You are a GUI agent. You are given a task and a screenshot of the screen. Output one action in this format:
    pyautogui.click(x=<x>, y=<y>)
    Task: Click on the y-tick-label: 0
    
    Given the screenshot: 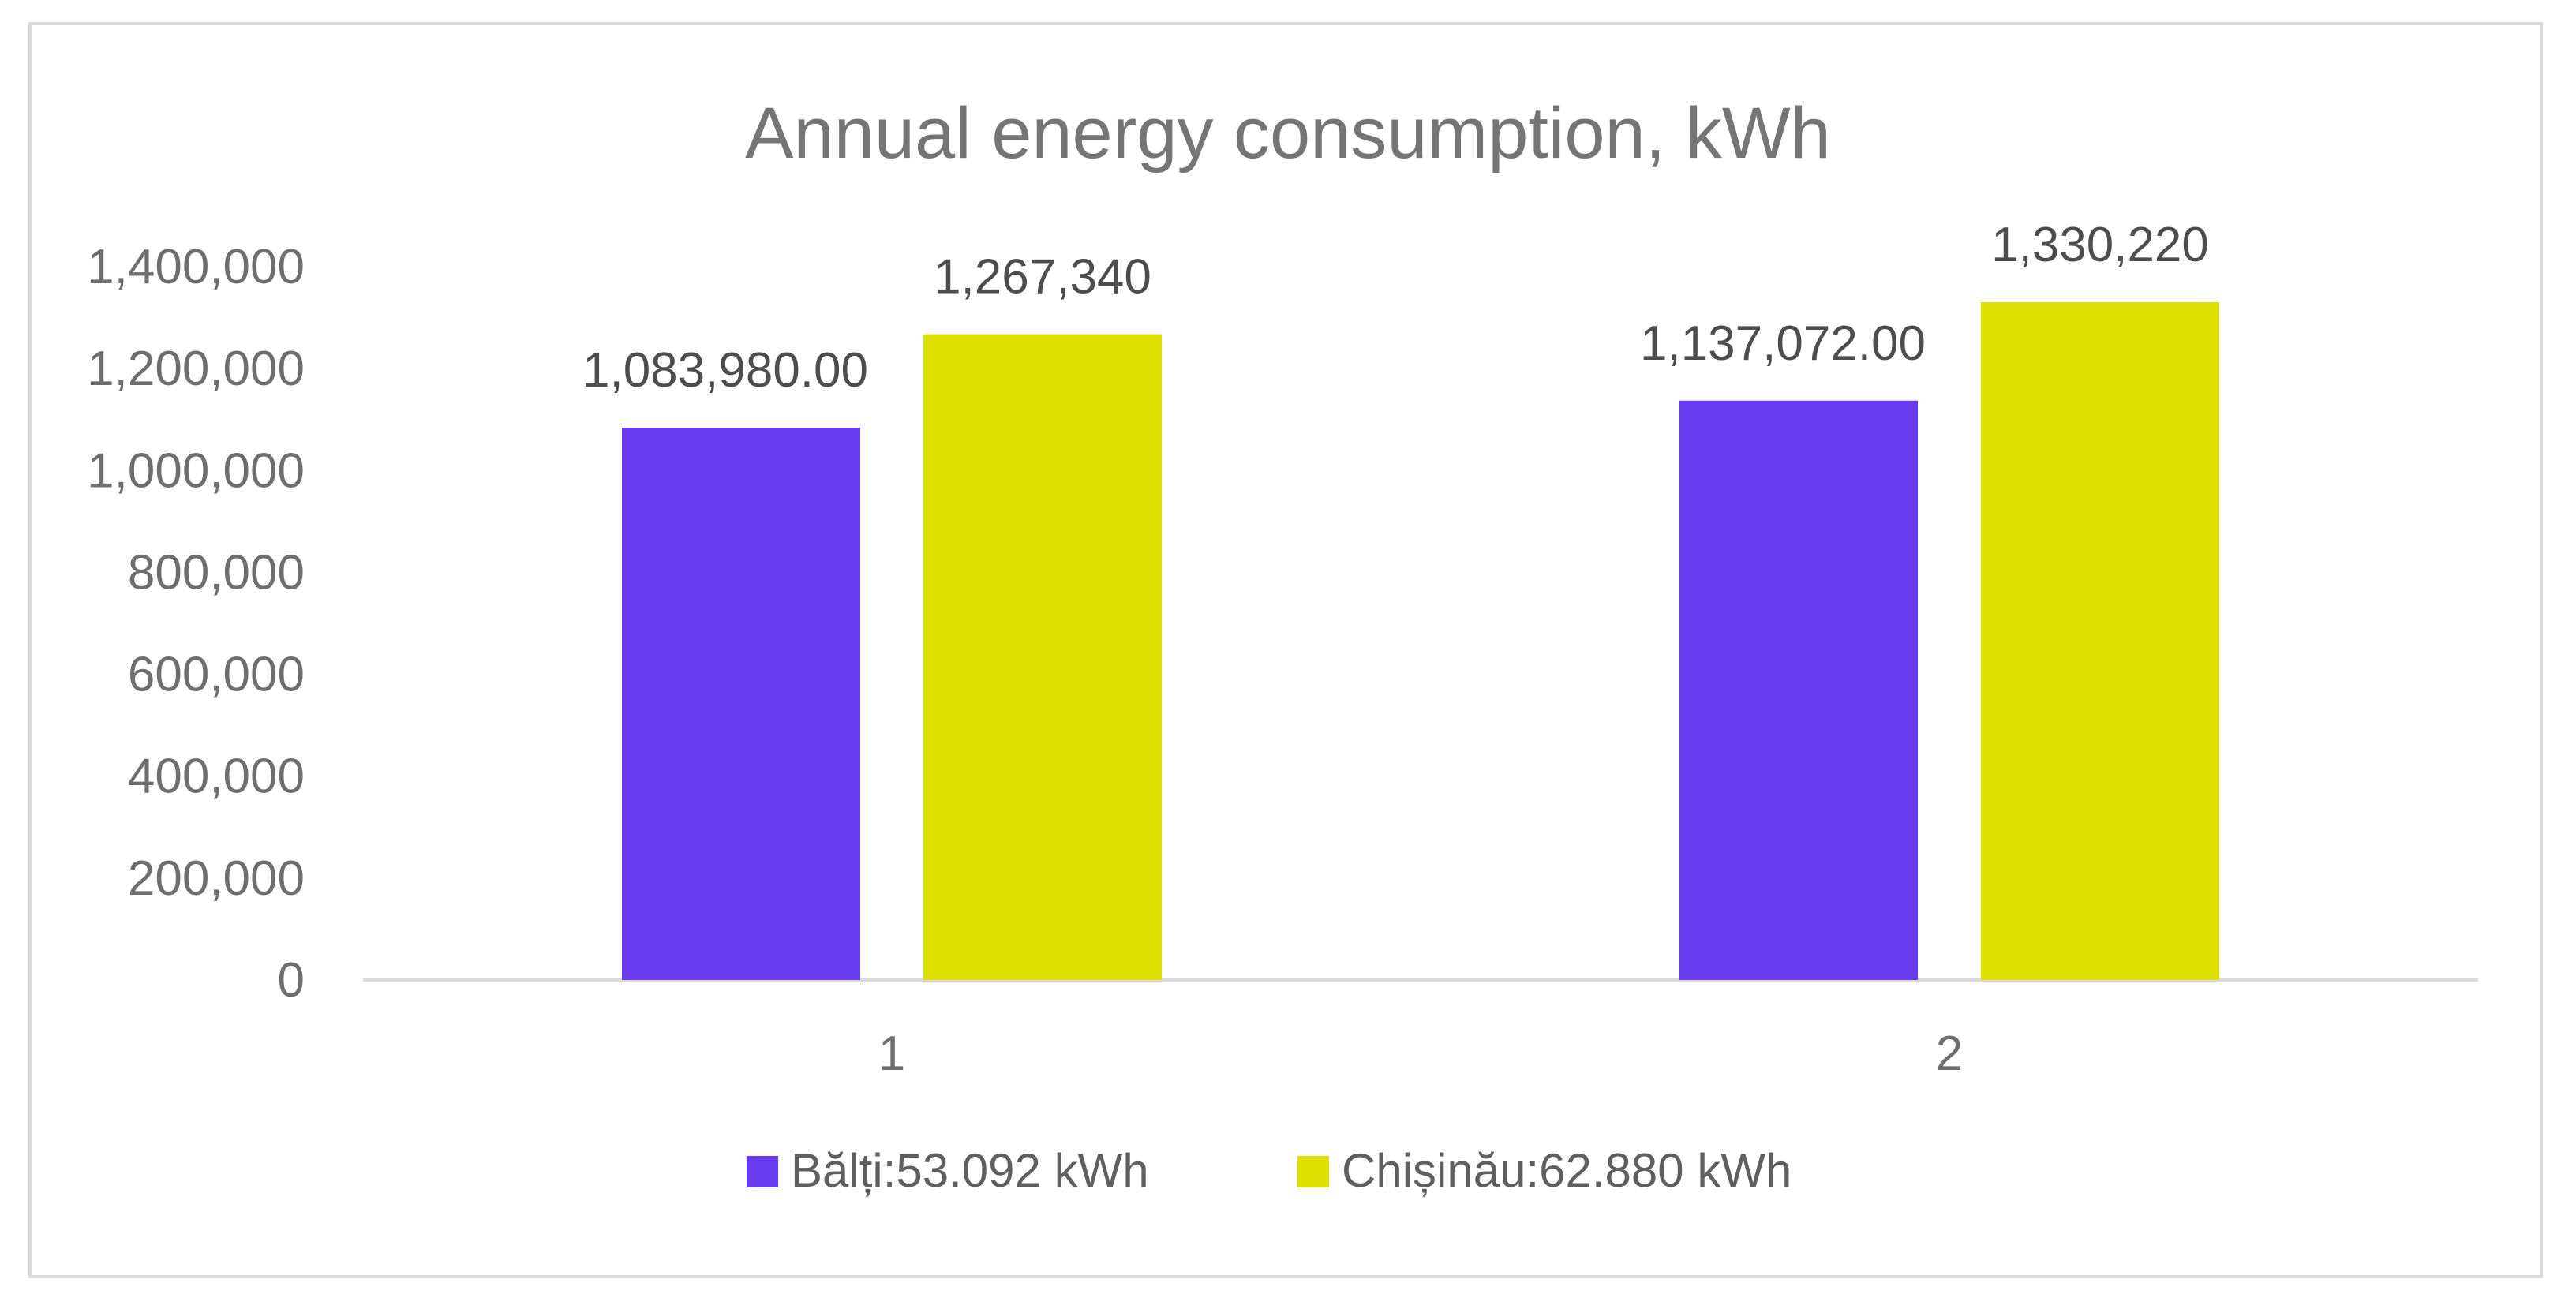 What is the action you would take?
    pyautogui.click(x=291, y=980)
    